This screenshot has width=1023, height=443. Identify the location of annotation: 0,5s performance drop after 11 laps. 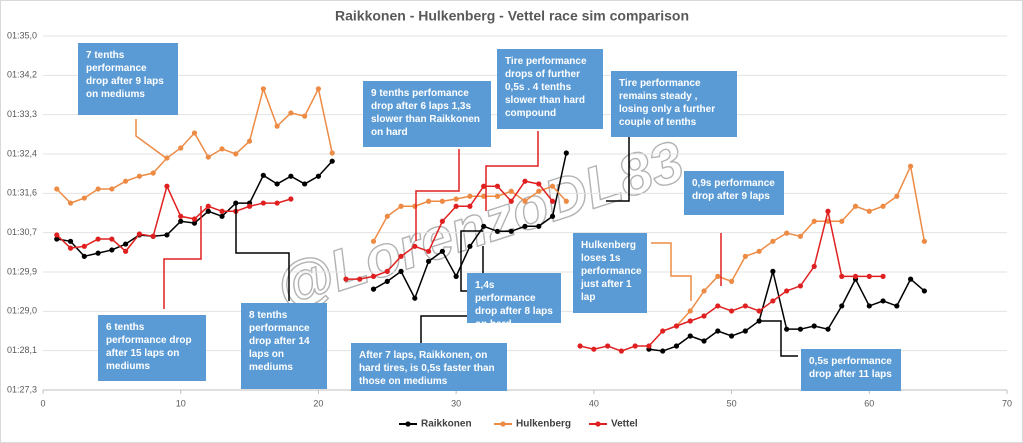
(851, 370).